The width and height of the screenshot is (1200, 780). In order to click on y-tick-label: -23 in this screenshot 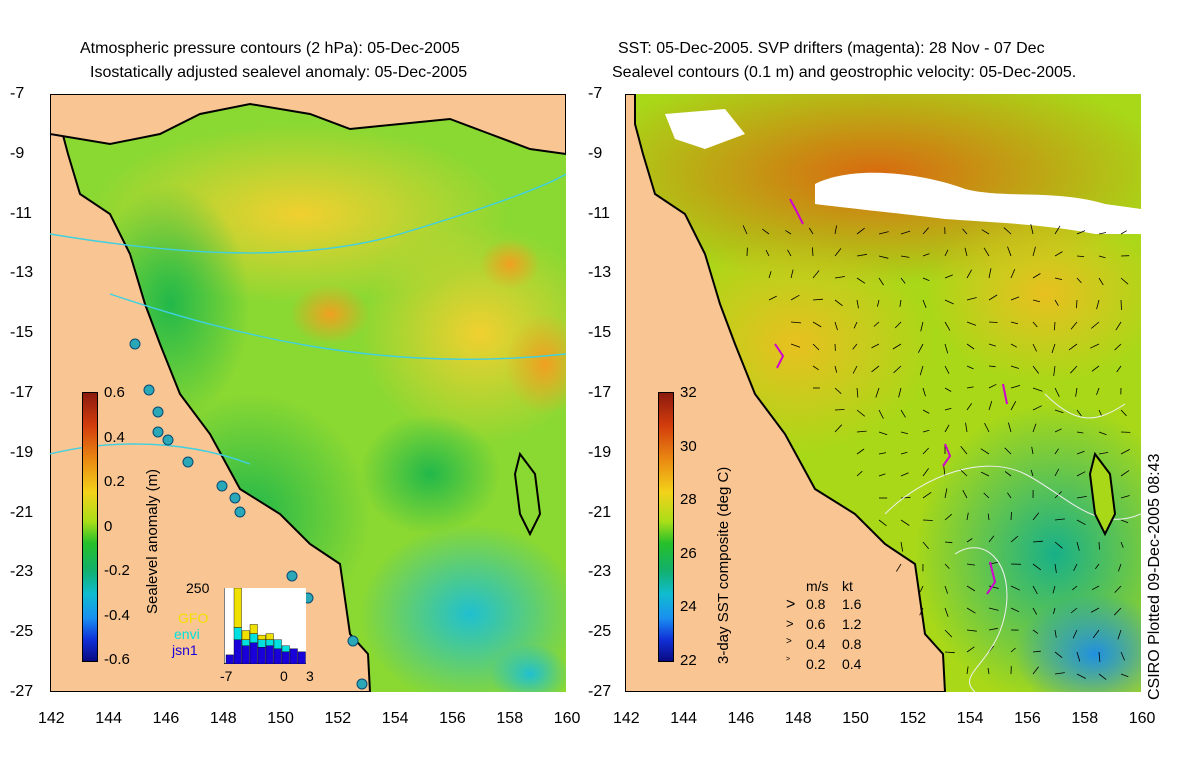, I will do `click(600, 572)`.